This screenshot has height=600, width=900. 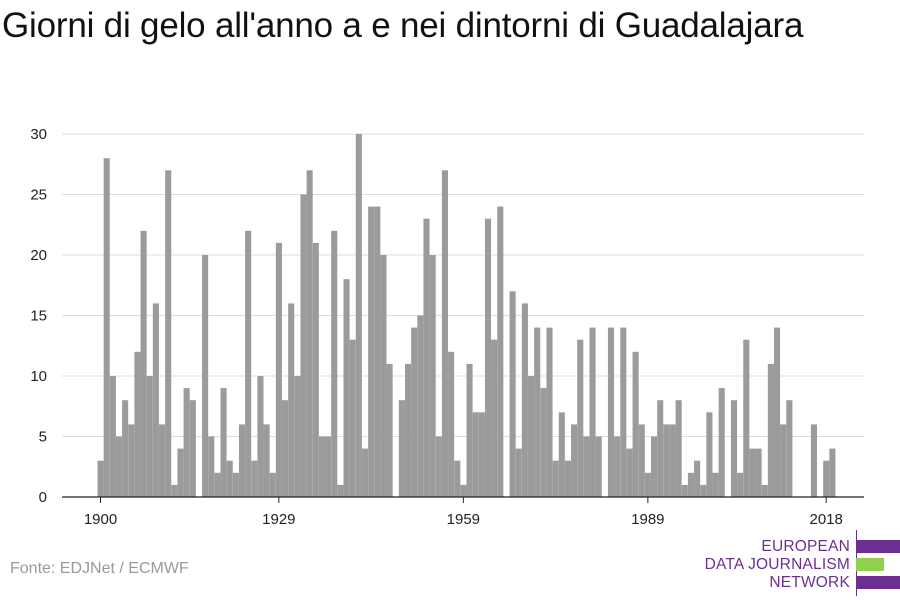 I want to click on bar-1937, so click(x=328, y=466).